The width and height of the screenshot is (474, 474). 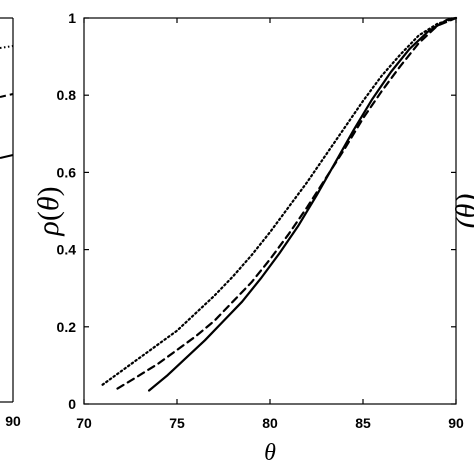 What do you see at coordinates (72, 404) in the screenshot?
I see `y-tick-label: 0` at bounding box center [72, 404].